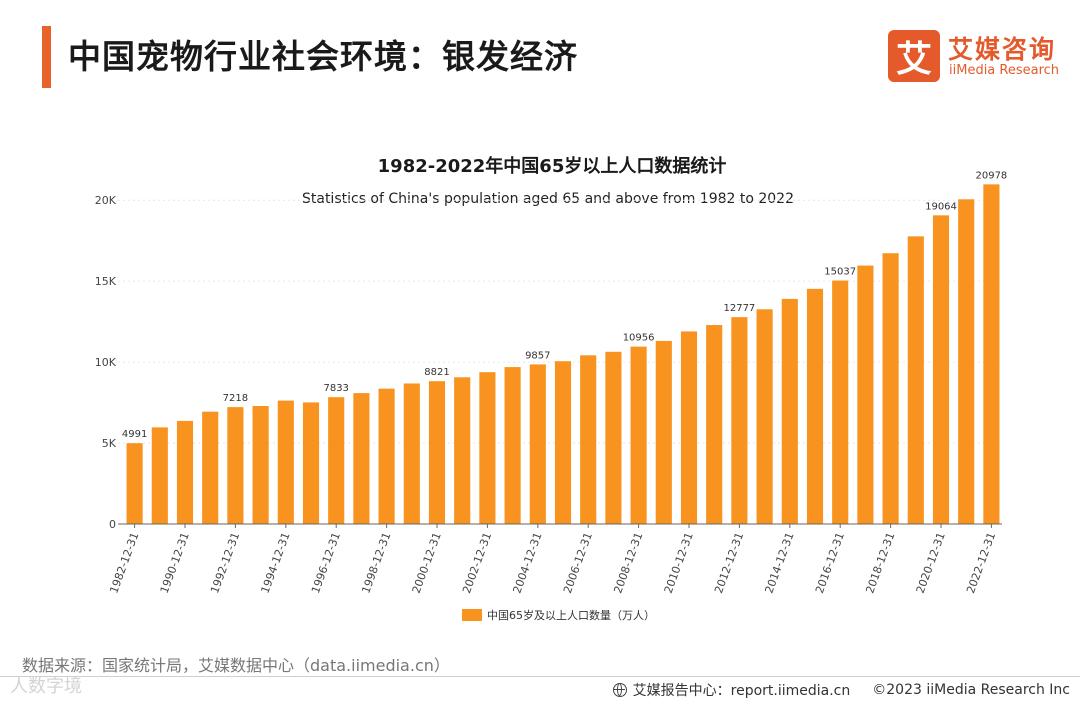 Image resolution: width=1080 pixels, height=702 pixels. I want to click on logo-english-name: iiMedia Research, so click(1004, 70).